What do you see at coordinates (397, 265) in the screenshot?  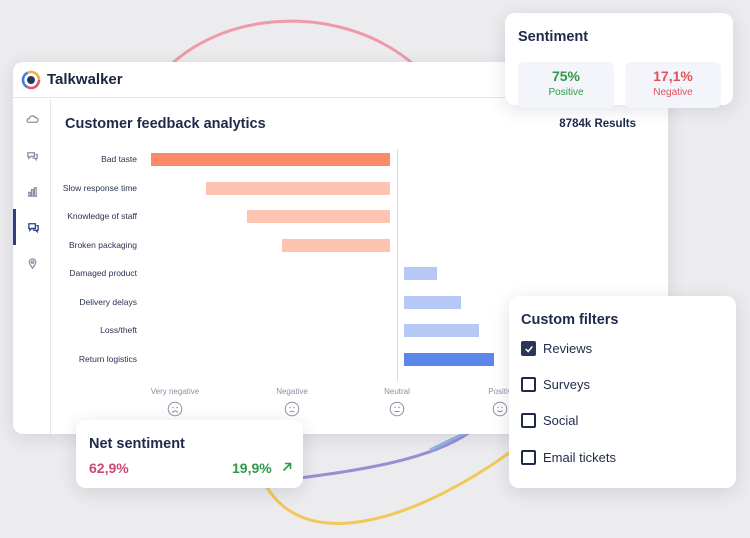 I see `neutral-axis-line` at bounding box center [397, 265].